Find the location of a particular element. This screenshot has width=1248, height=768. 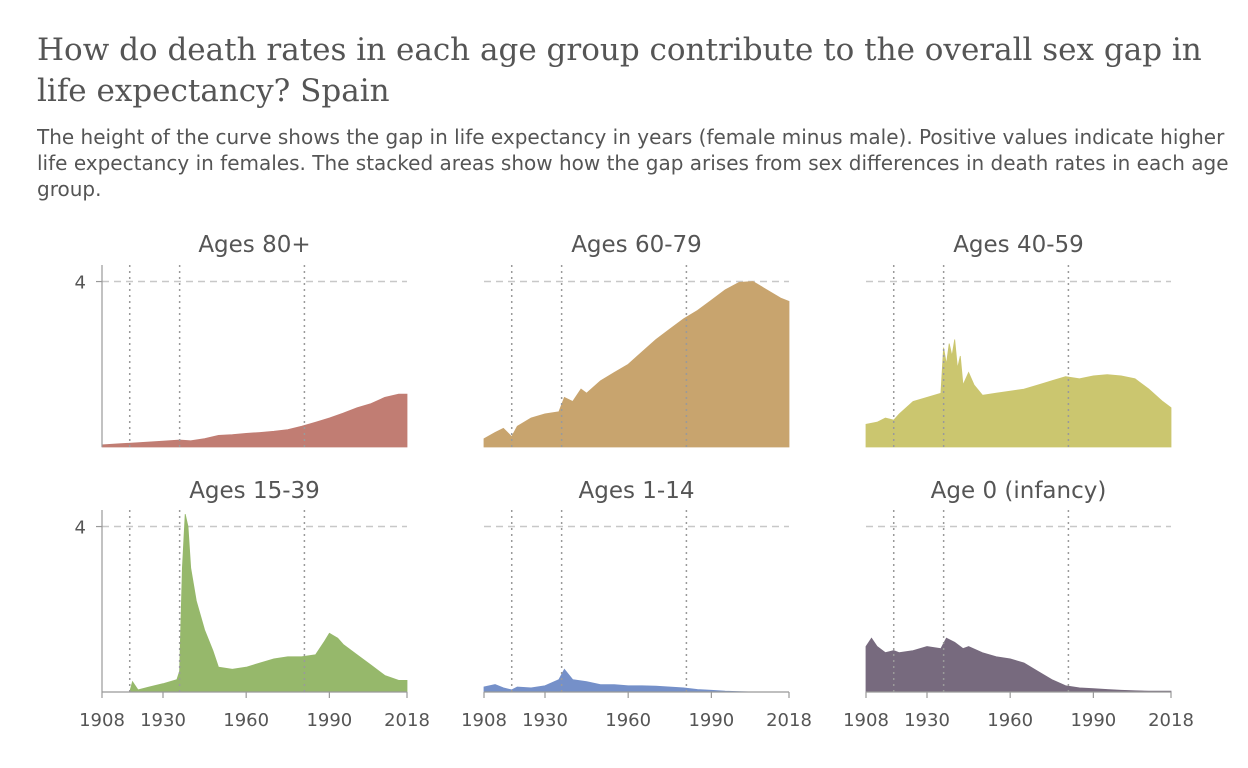

panel: Ages 40-59 is located at coordinates (1018, 340).